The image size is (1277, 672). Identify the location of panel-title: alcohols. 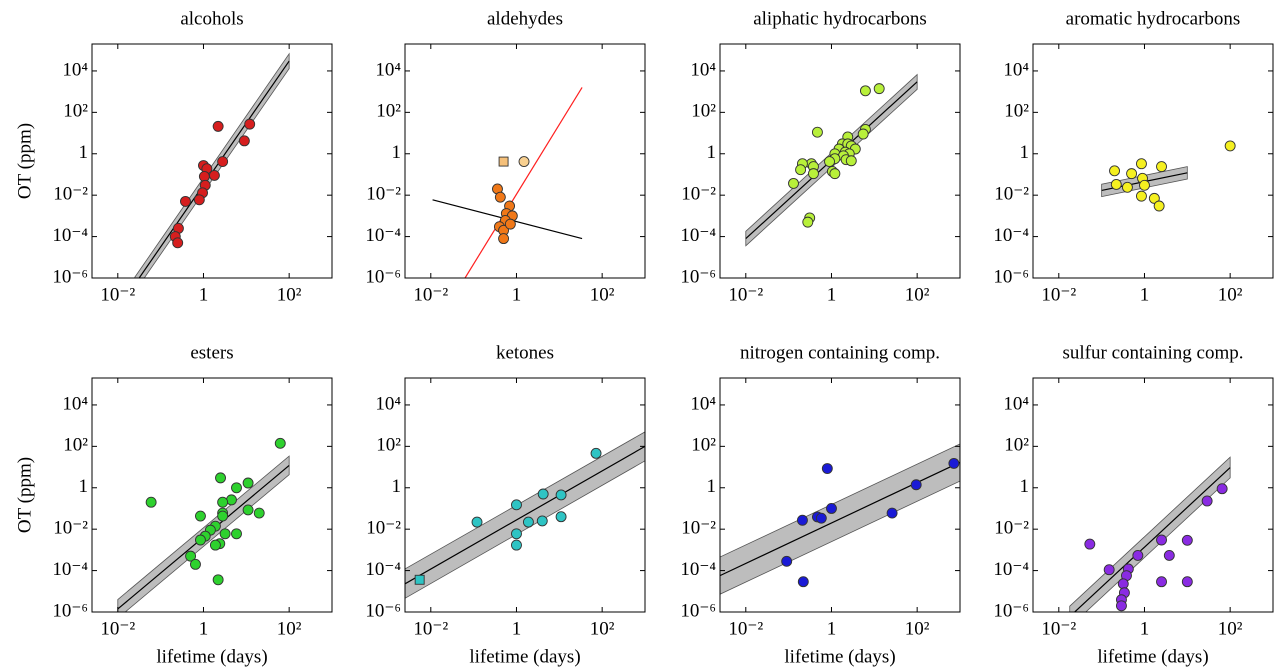
(211, 18).